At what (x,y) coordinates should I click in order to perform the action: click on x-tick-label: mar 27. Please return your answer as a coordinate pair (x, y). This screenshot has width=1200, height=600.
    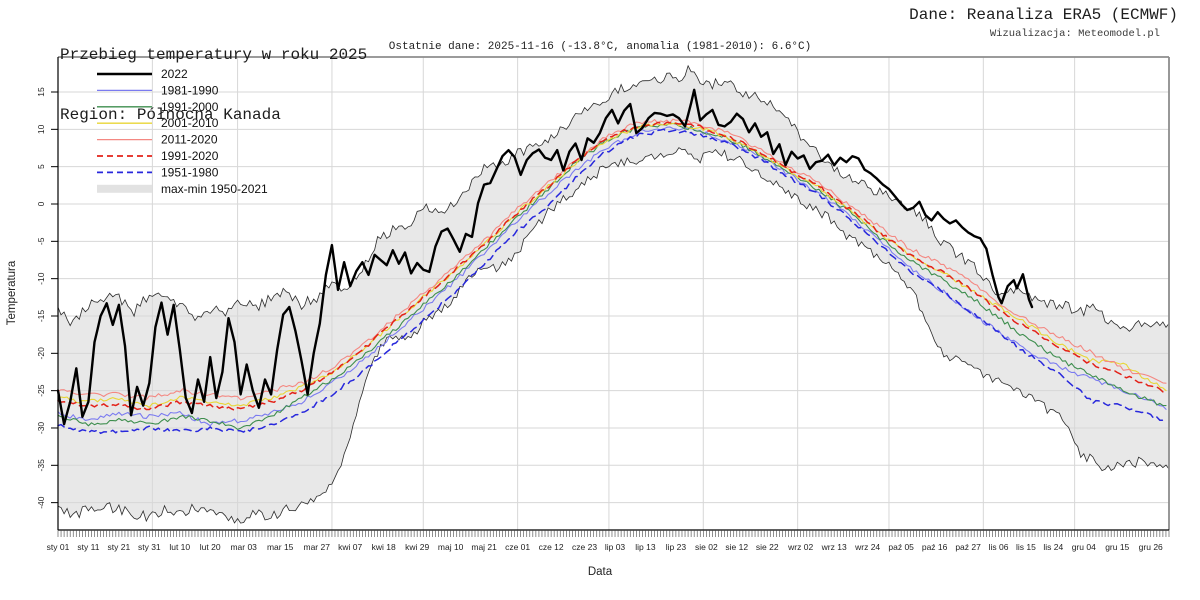
    Looking at the image, I should click on (316, 547).